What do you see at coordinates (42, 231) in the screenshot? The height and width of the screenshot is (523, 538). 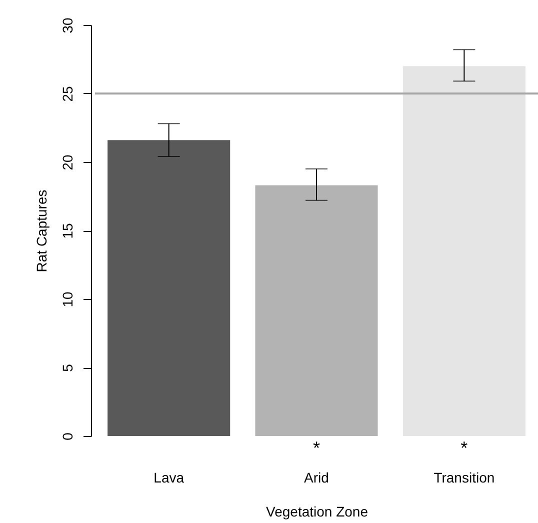 I see `y-axis-title: Rat Captures` at bounding box center [42, 231].